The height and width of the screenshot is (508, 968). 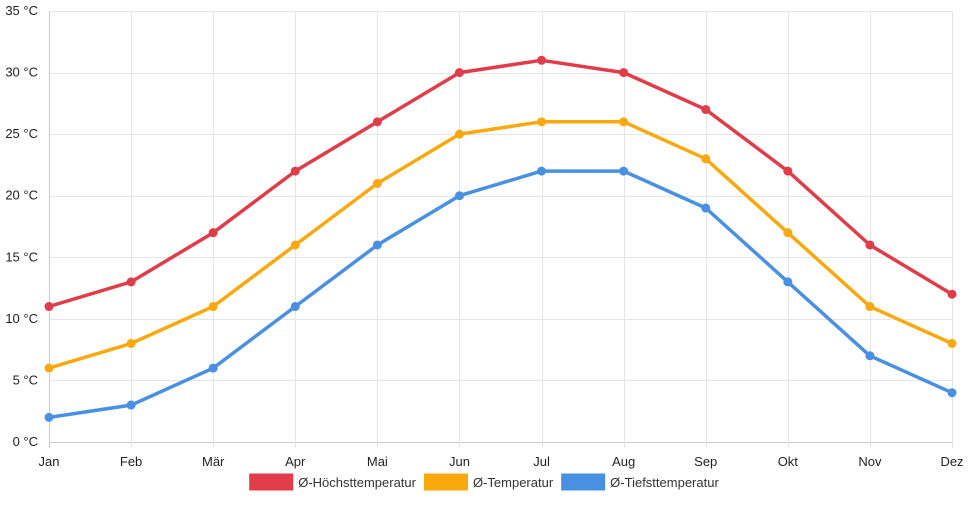 What do you see at coordinates (21, 195) in the screenshot?
I see `y-tick-label: 20 °C` at bounding box center [21, 195].